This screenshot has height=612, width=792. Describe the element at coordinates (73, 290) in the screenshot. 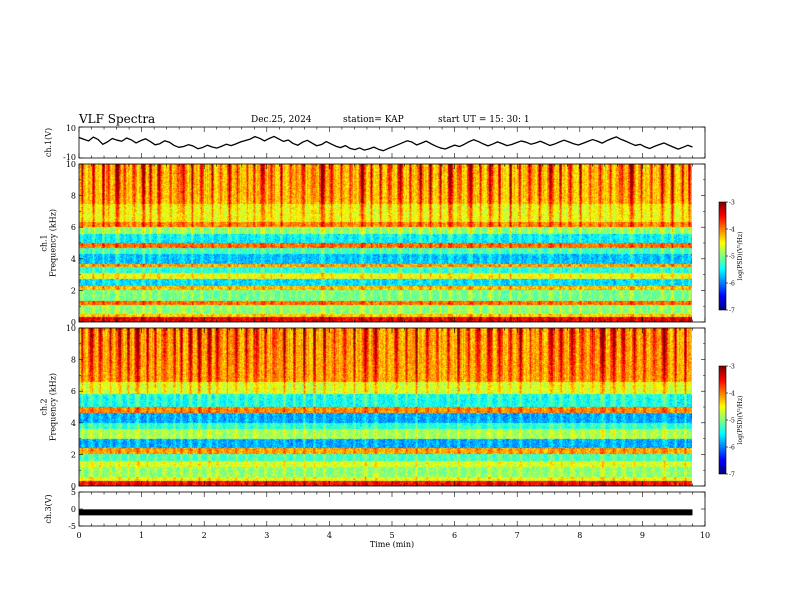

I see `spectrogram-ch1-ytick-label: 2` at that location.